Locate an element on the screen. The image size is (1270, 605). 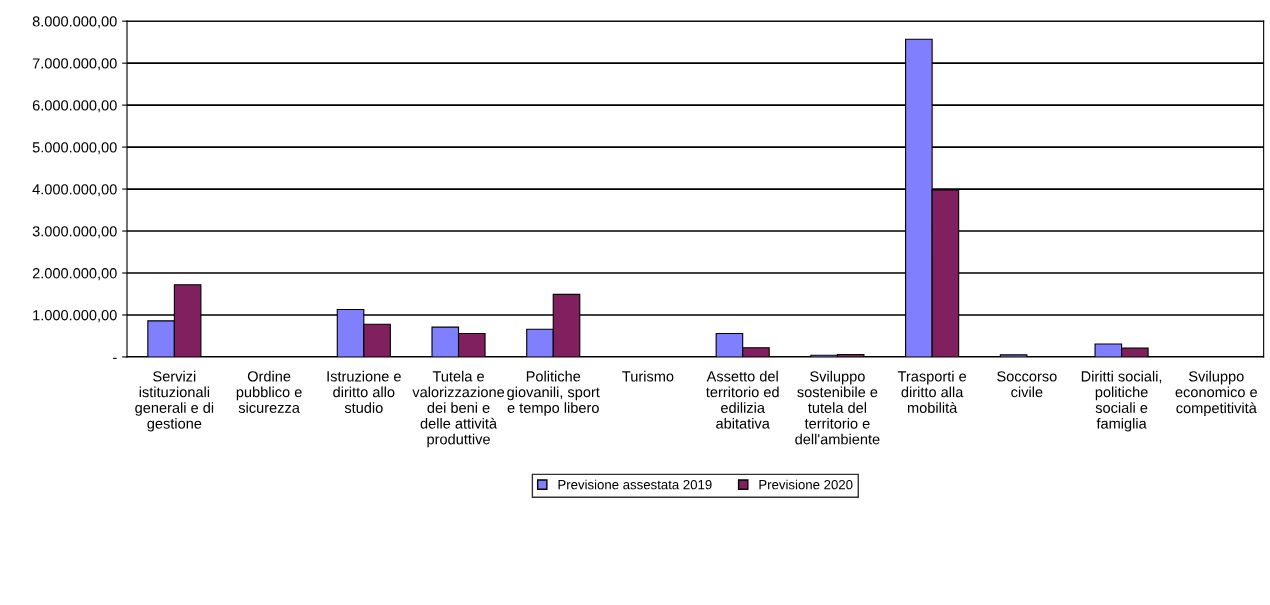
x-tick-label: Politiche giovanili, sport e tempo libero is located at coordinates (553, 393).